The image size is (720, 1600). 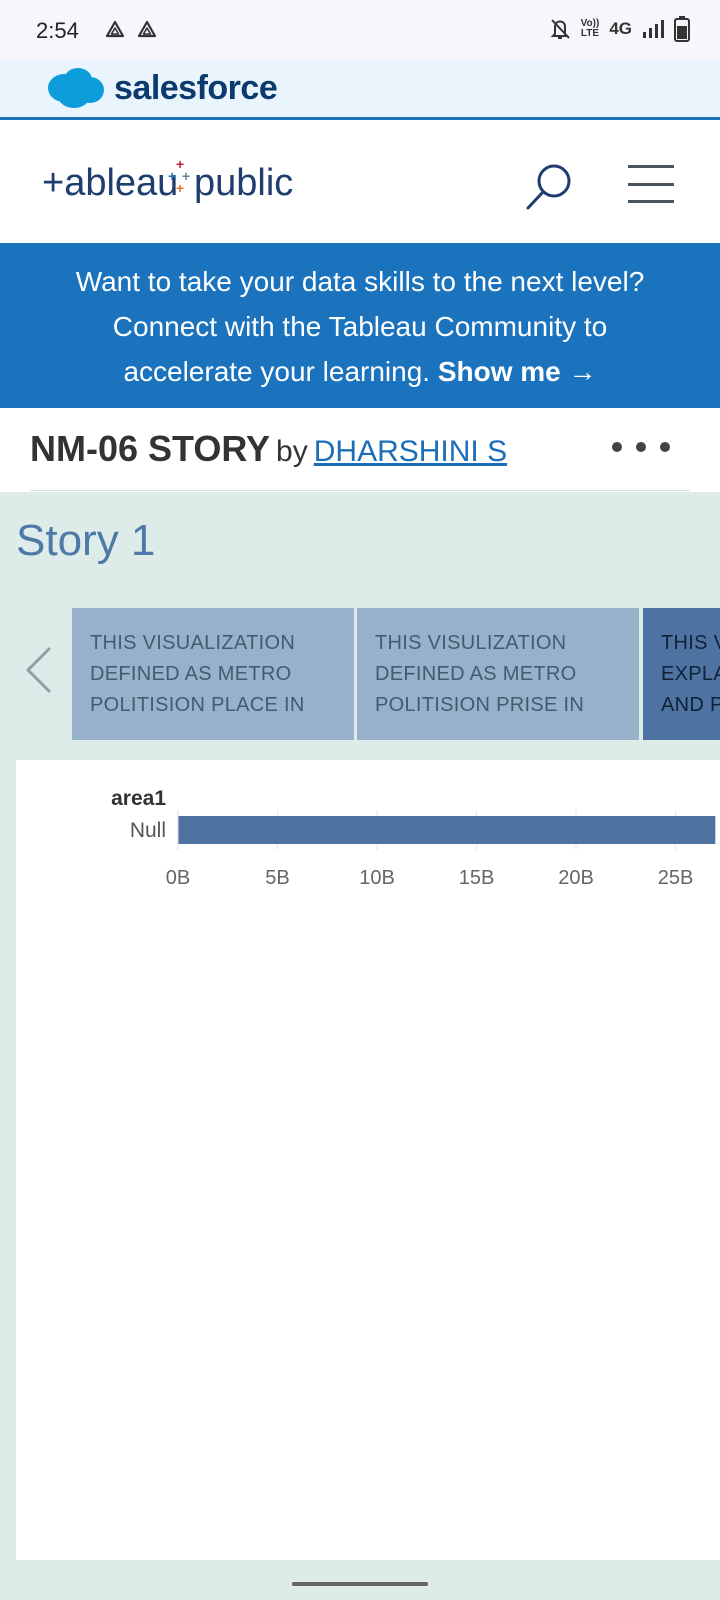 I want to click on chevron-left-icon, so click(x=40, y=670).